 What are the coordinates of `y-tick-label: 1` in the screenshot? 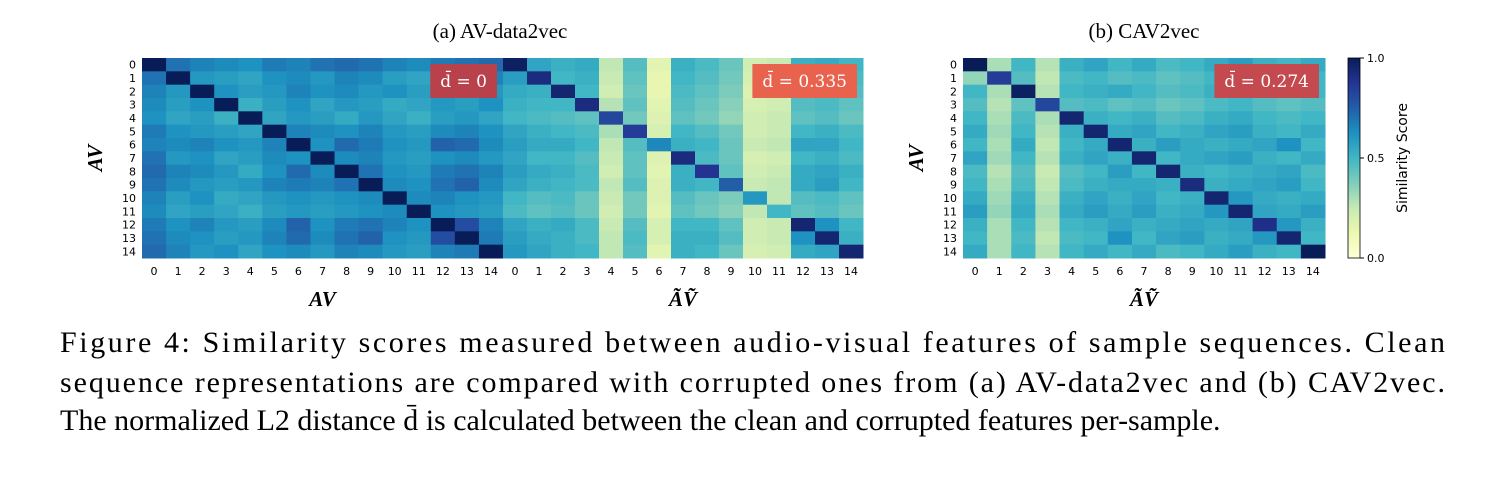 It's located at (953, 78).